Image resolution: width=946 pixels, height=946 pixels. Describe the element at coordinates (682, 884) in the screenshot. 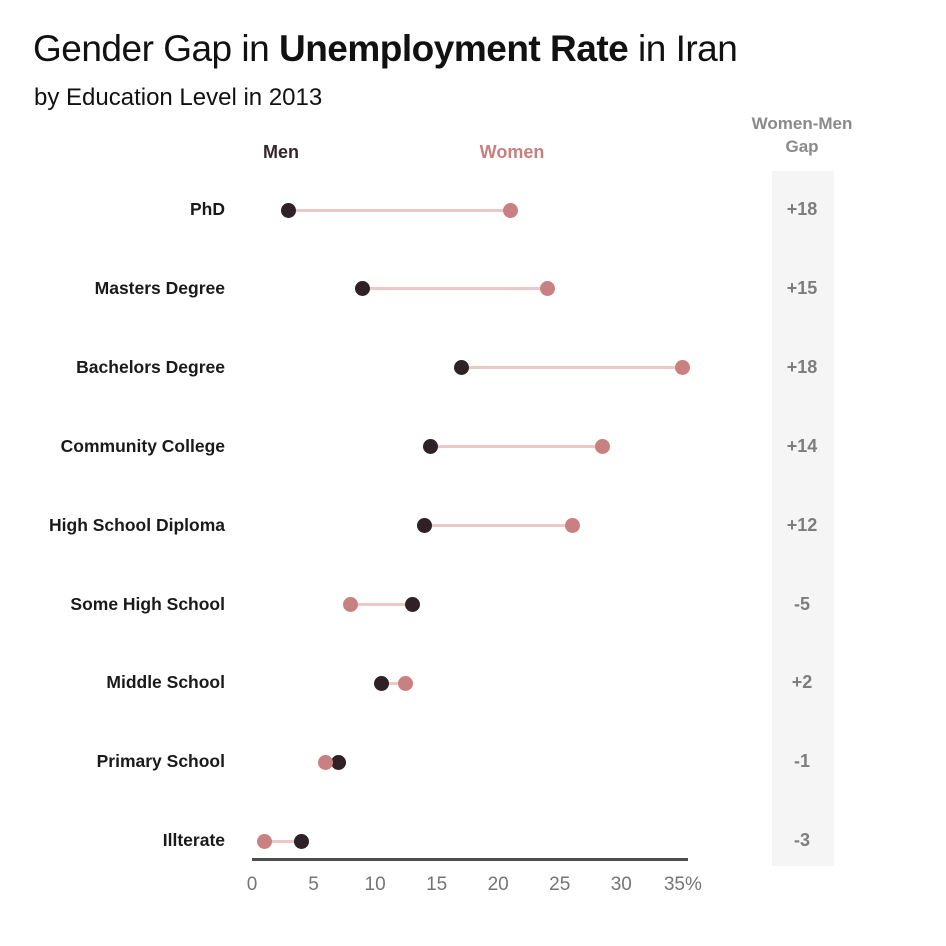

I see `x-axis-tick-label: 35%` at that location.